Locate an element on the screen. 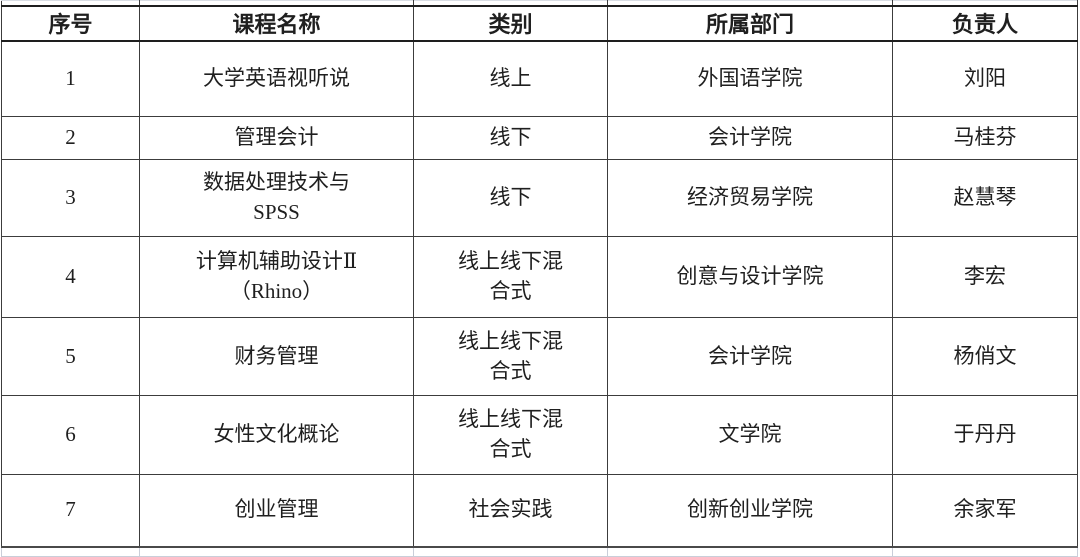  cell-seq: 2 is located at coordinates (70, 138).